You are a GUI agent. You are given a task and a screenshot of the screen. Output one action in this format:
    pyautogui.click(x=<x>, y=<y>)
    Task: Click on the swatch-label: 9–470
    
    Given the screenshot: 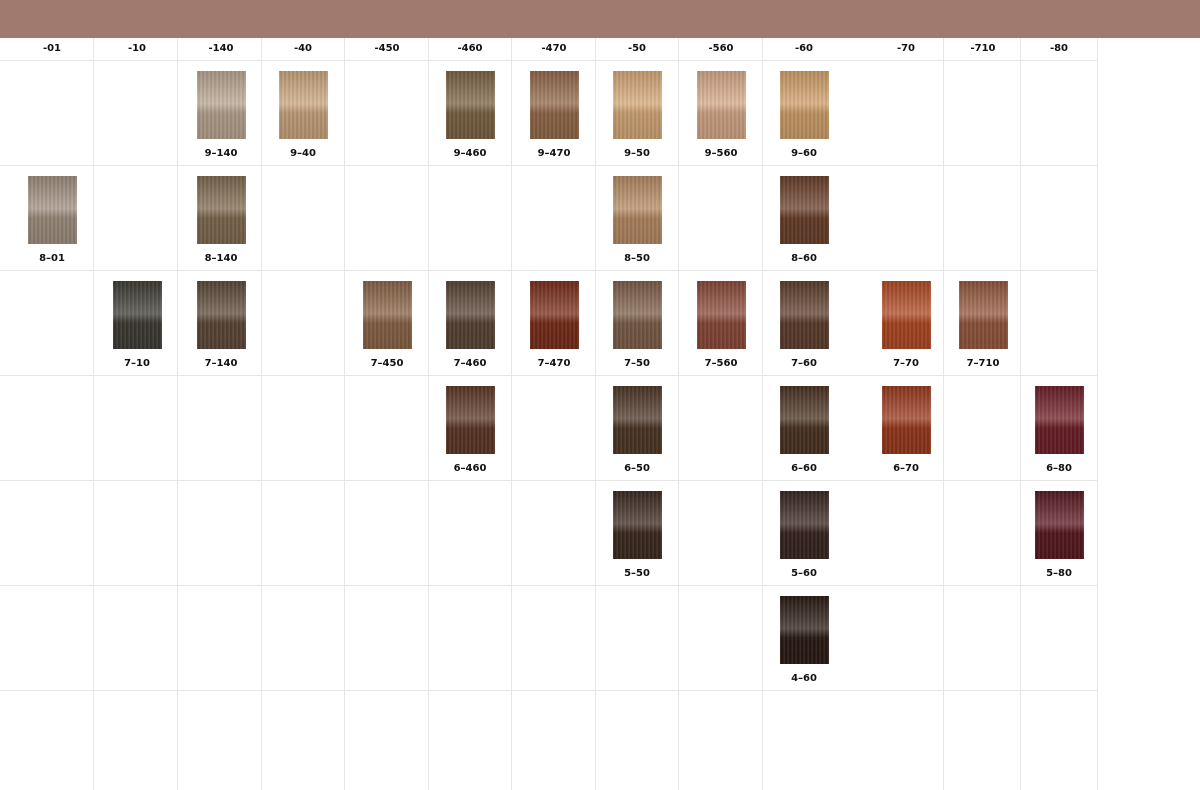 What is the action you would take?
    pyautogui.click(x=554, y=153)
    